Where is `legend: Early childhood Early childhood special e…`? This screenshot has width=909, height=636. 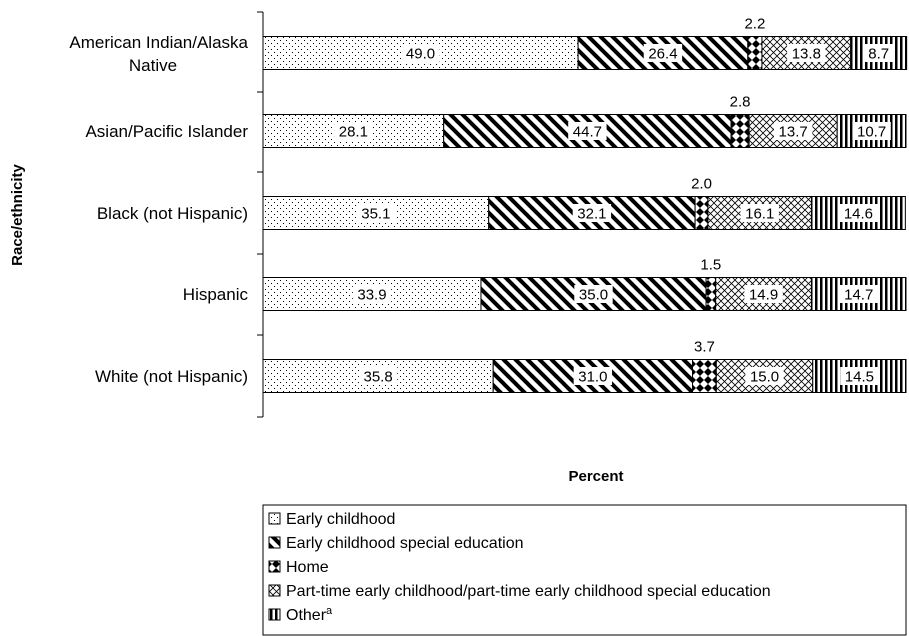
legend: Early childhood Early childhood special e… is located at coordinates (584, 570).